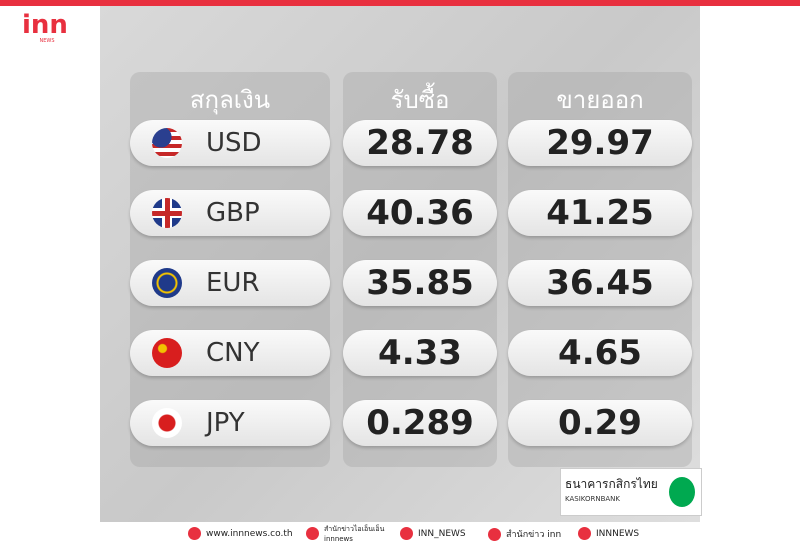  I want to click on facebook: สำนักข่าวไอเอ็นเอ็น, so click(354, 529).